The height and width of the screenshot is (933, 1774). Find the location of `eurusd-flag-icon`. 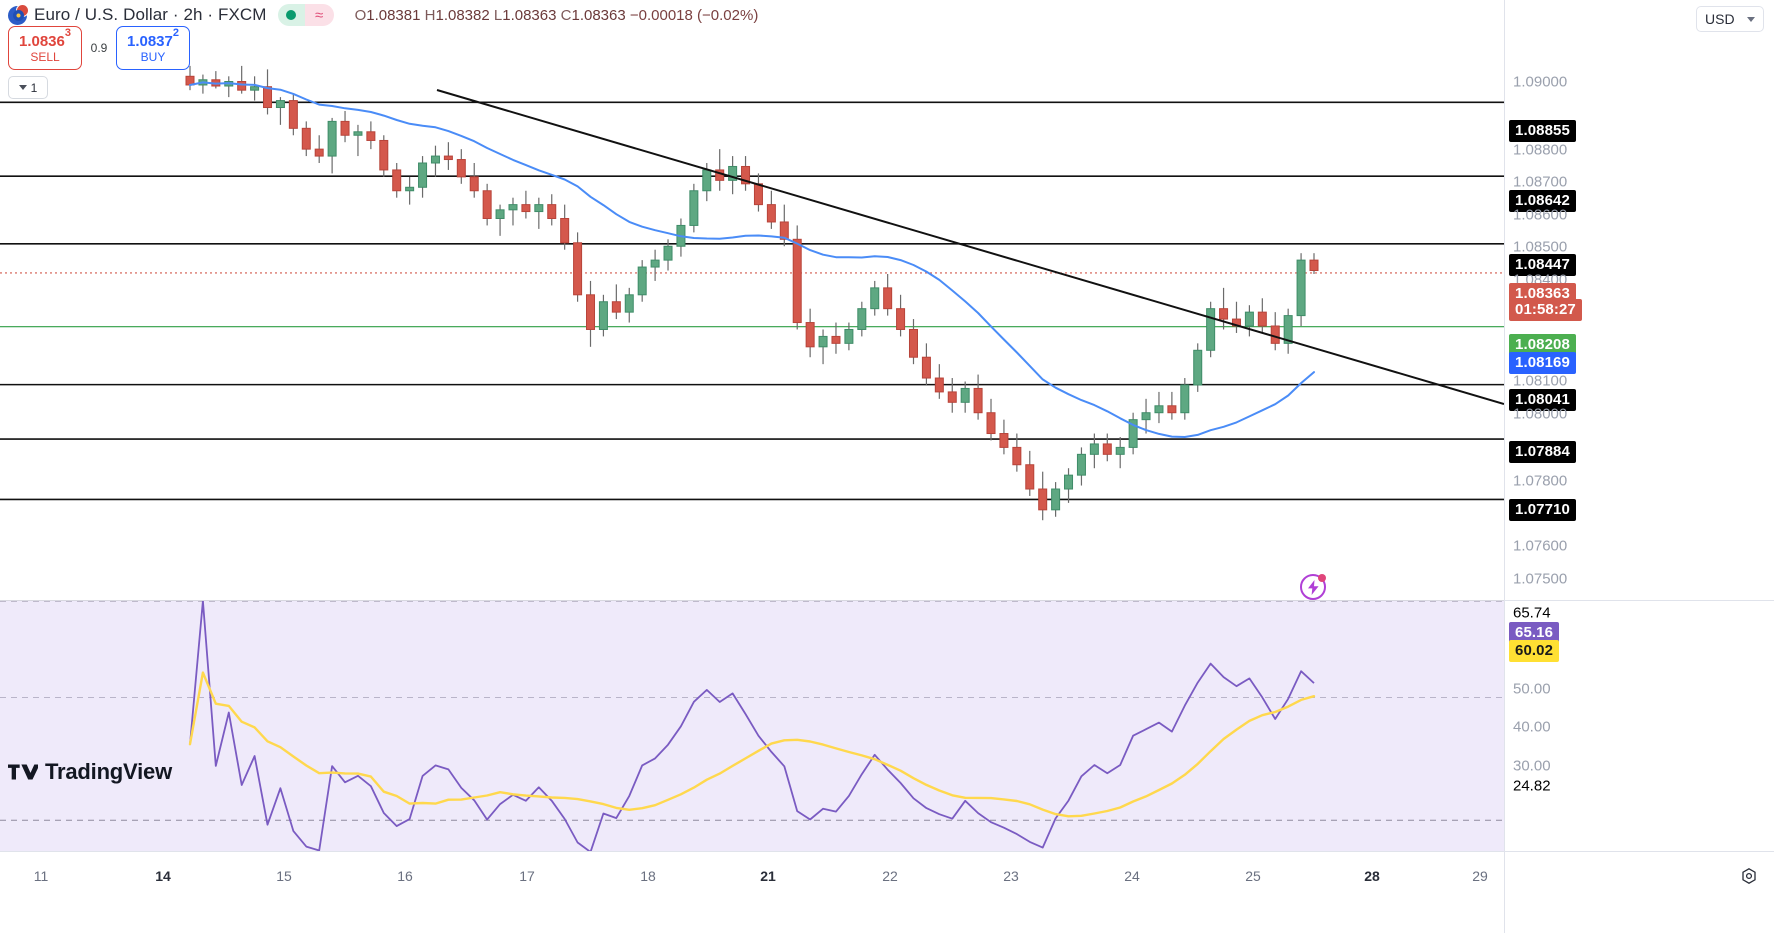

eurusd-flag-icon is located at coordinates (18, 14).